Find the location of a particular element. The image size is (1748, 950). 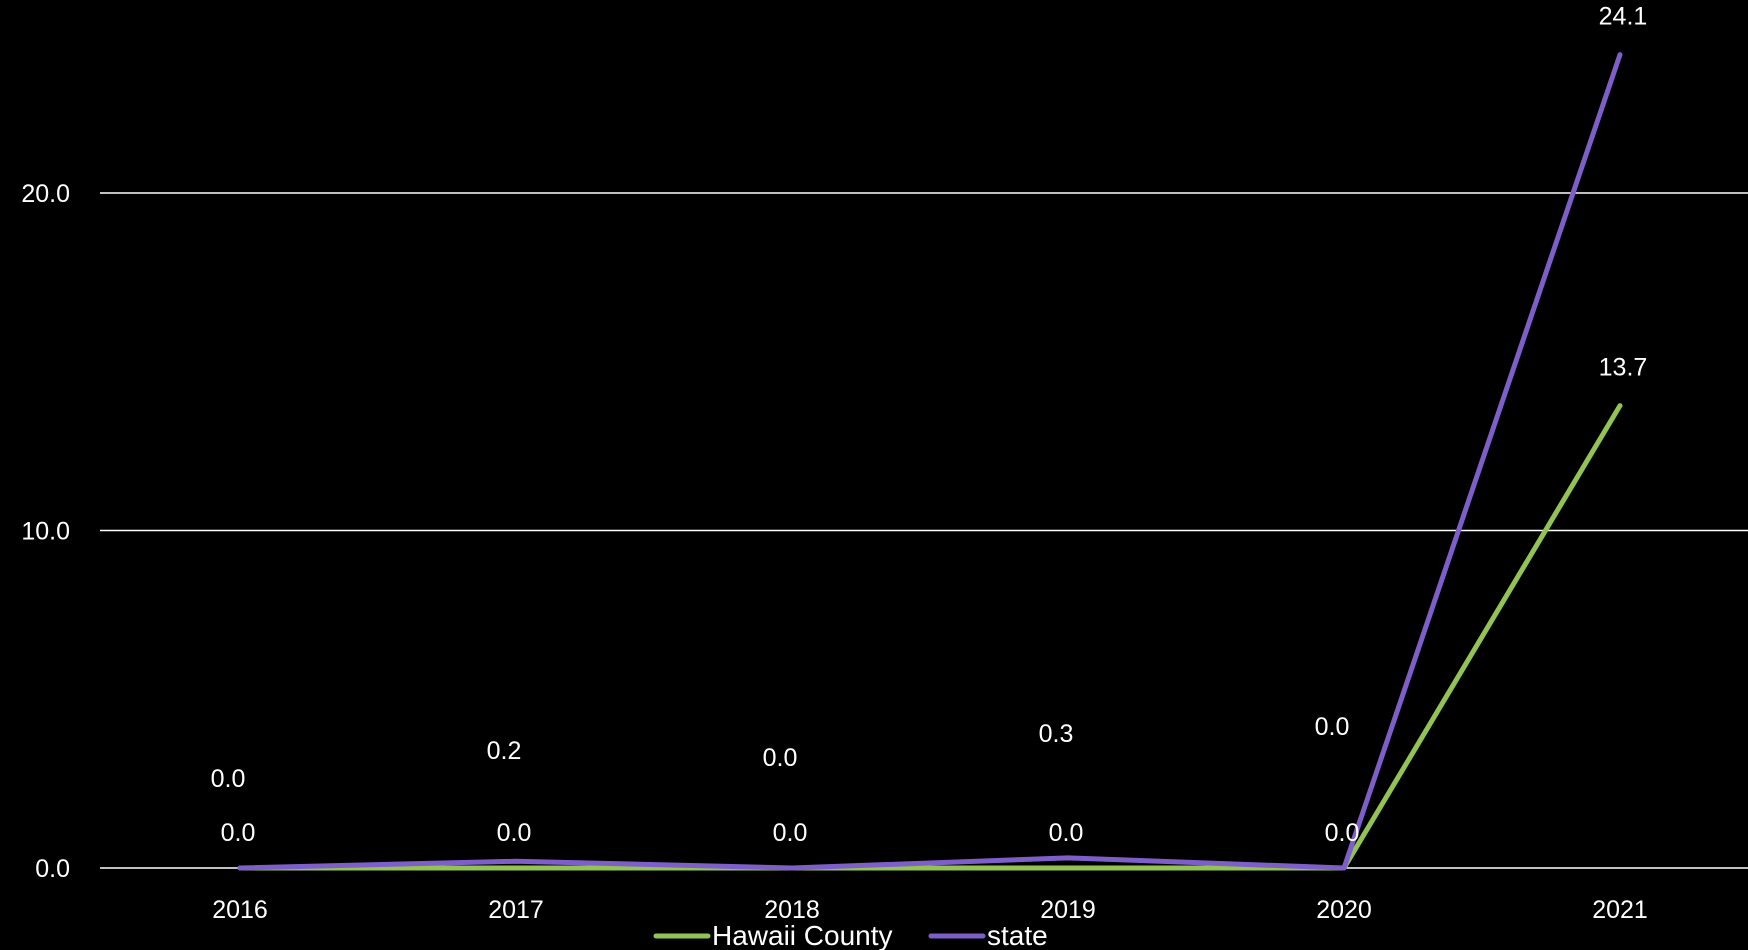

data-label-state: 0.3 is located at coordinates (1056, 734).